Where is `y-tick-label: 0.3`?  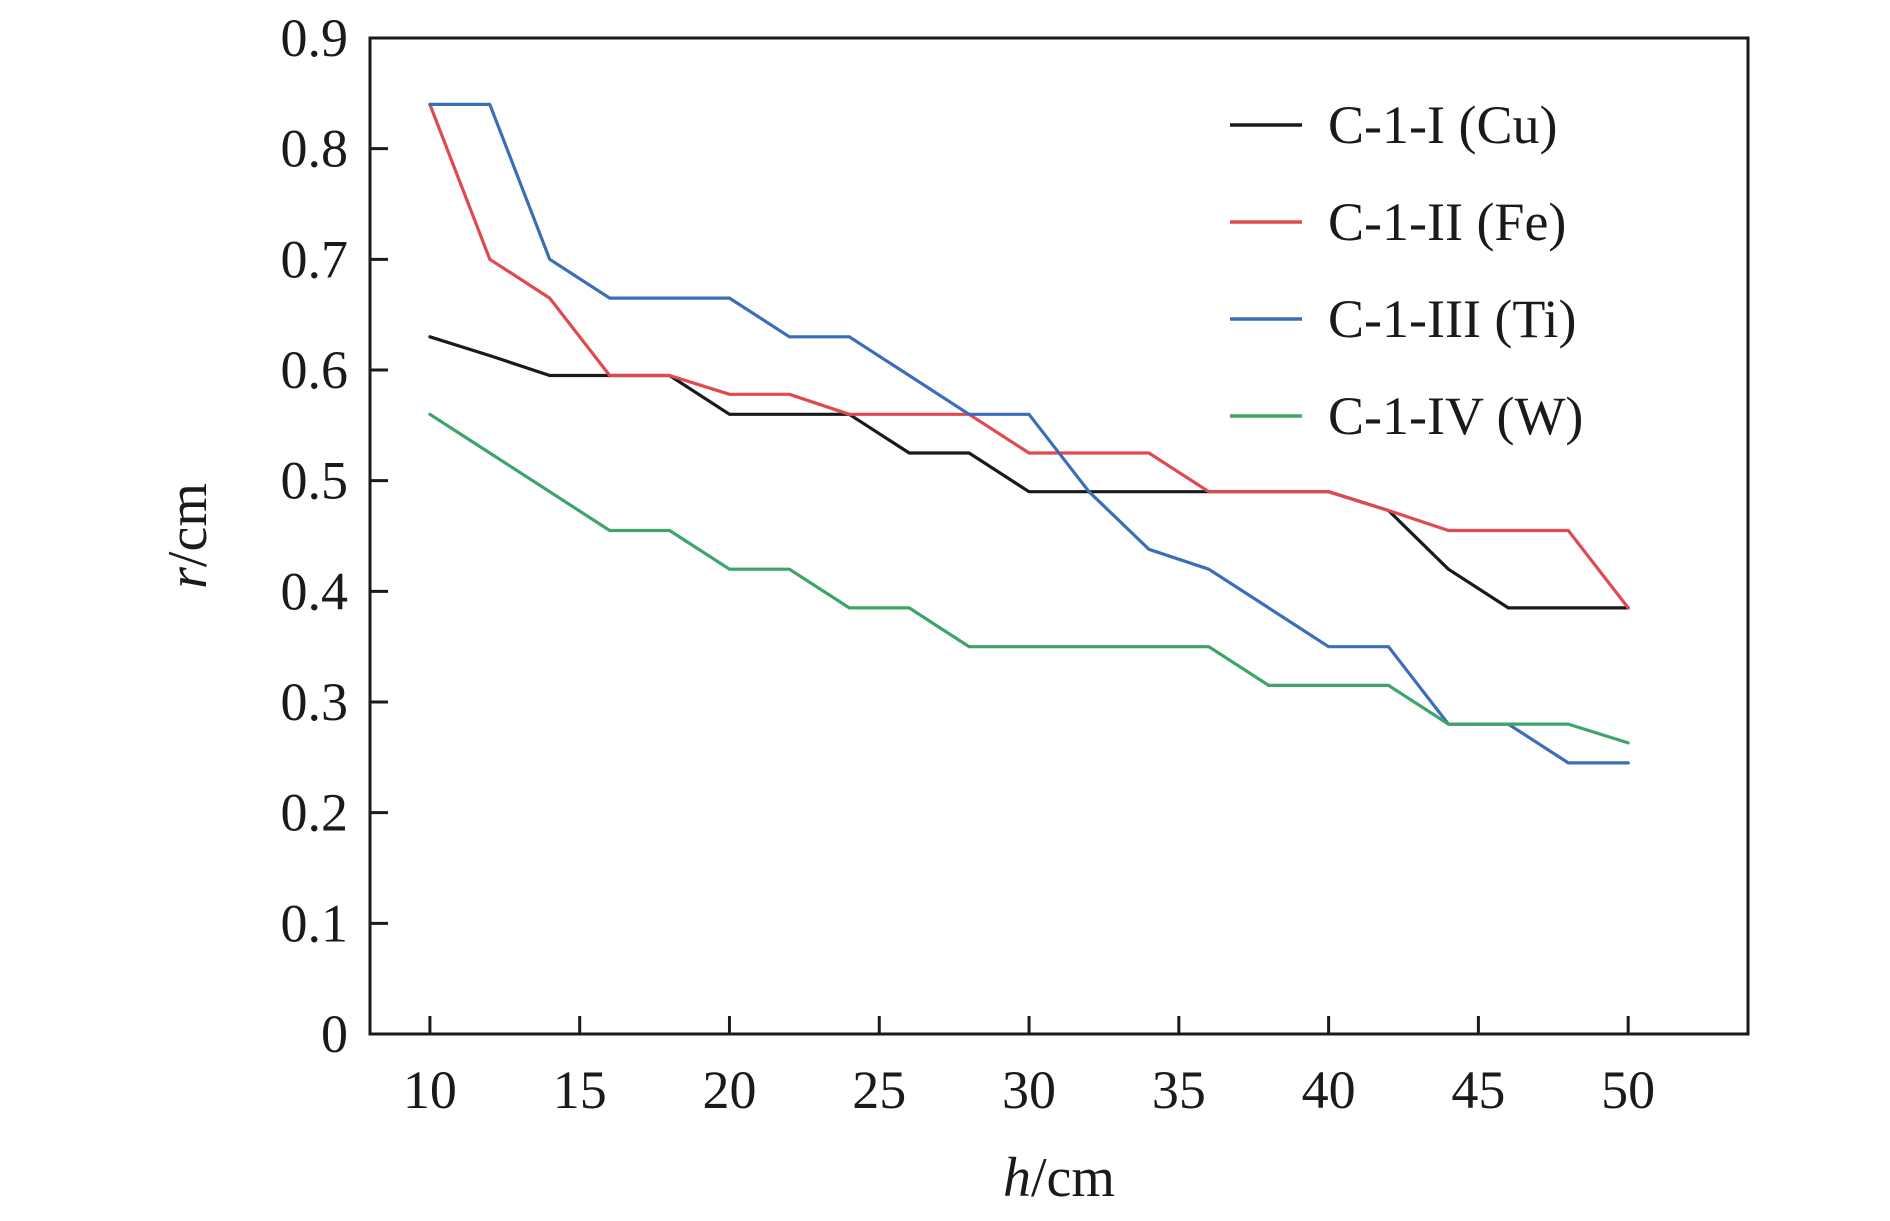 y-tick-label: 0.3 is located at coordinates (315, 702).